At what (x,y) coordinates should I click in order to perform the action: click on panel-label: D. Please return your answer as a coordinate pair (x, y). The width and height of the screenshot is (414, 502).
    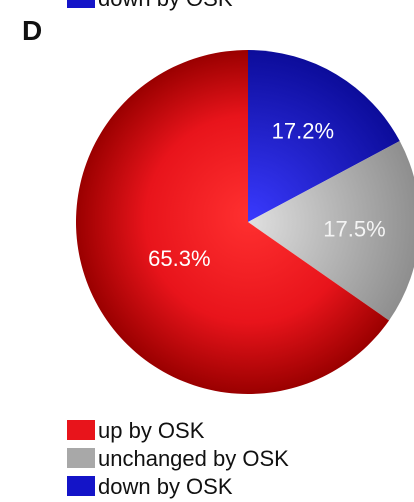
    Looking at the image, I should click on (32, 30).